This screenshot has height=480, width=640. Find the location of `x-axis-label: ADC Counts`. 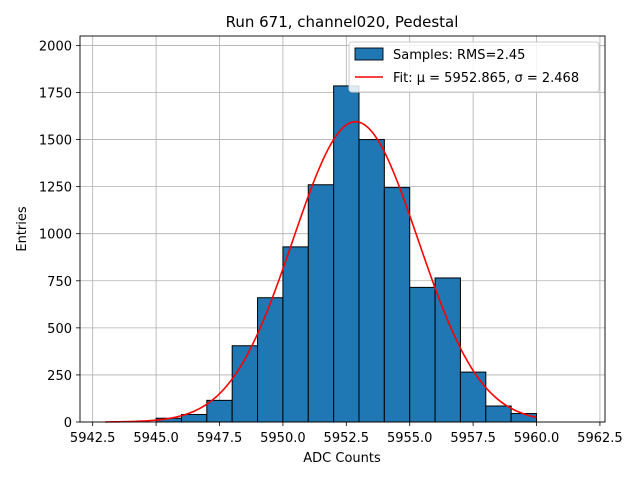

x-axis-label: ADC Counts is located at coordinates (342, 458).